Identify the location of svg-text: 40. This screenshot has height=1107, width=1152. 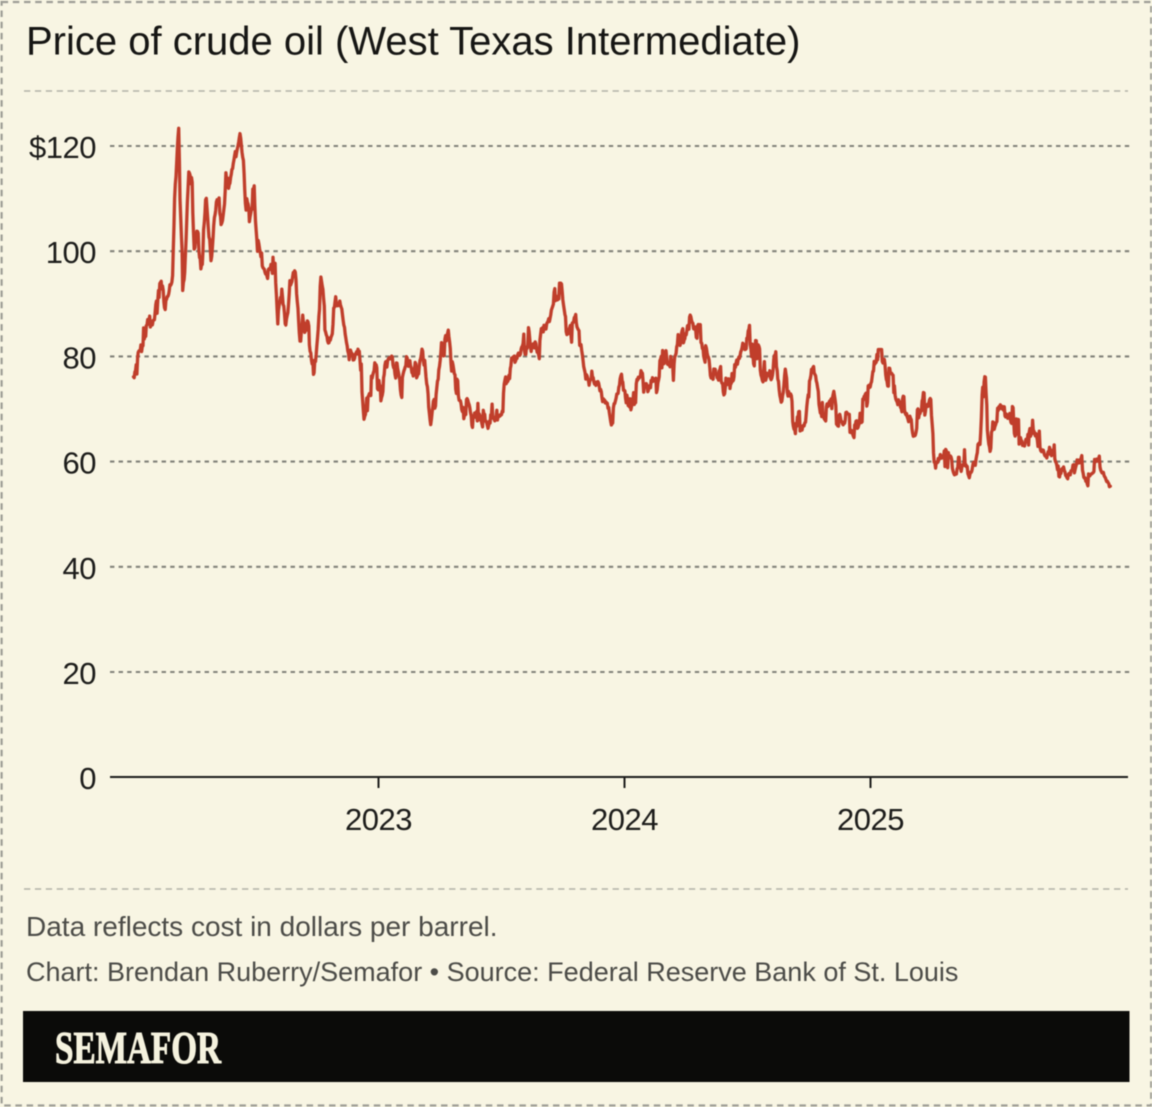
(80, 568).